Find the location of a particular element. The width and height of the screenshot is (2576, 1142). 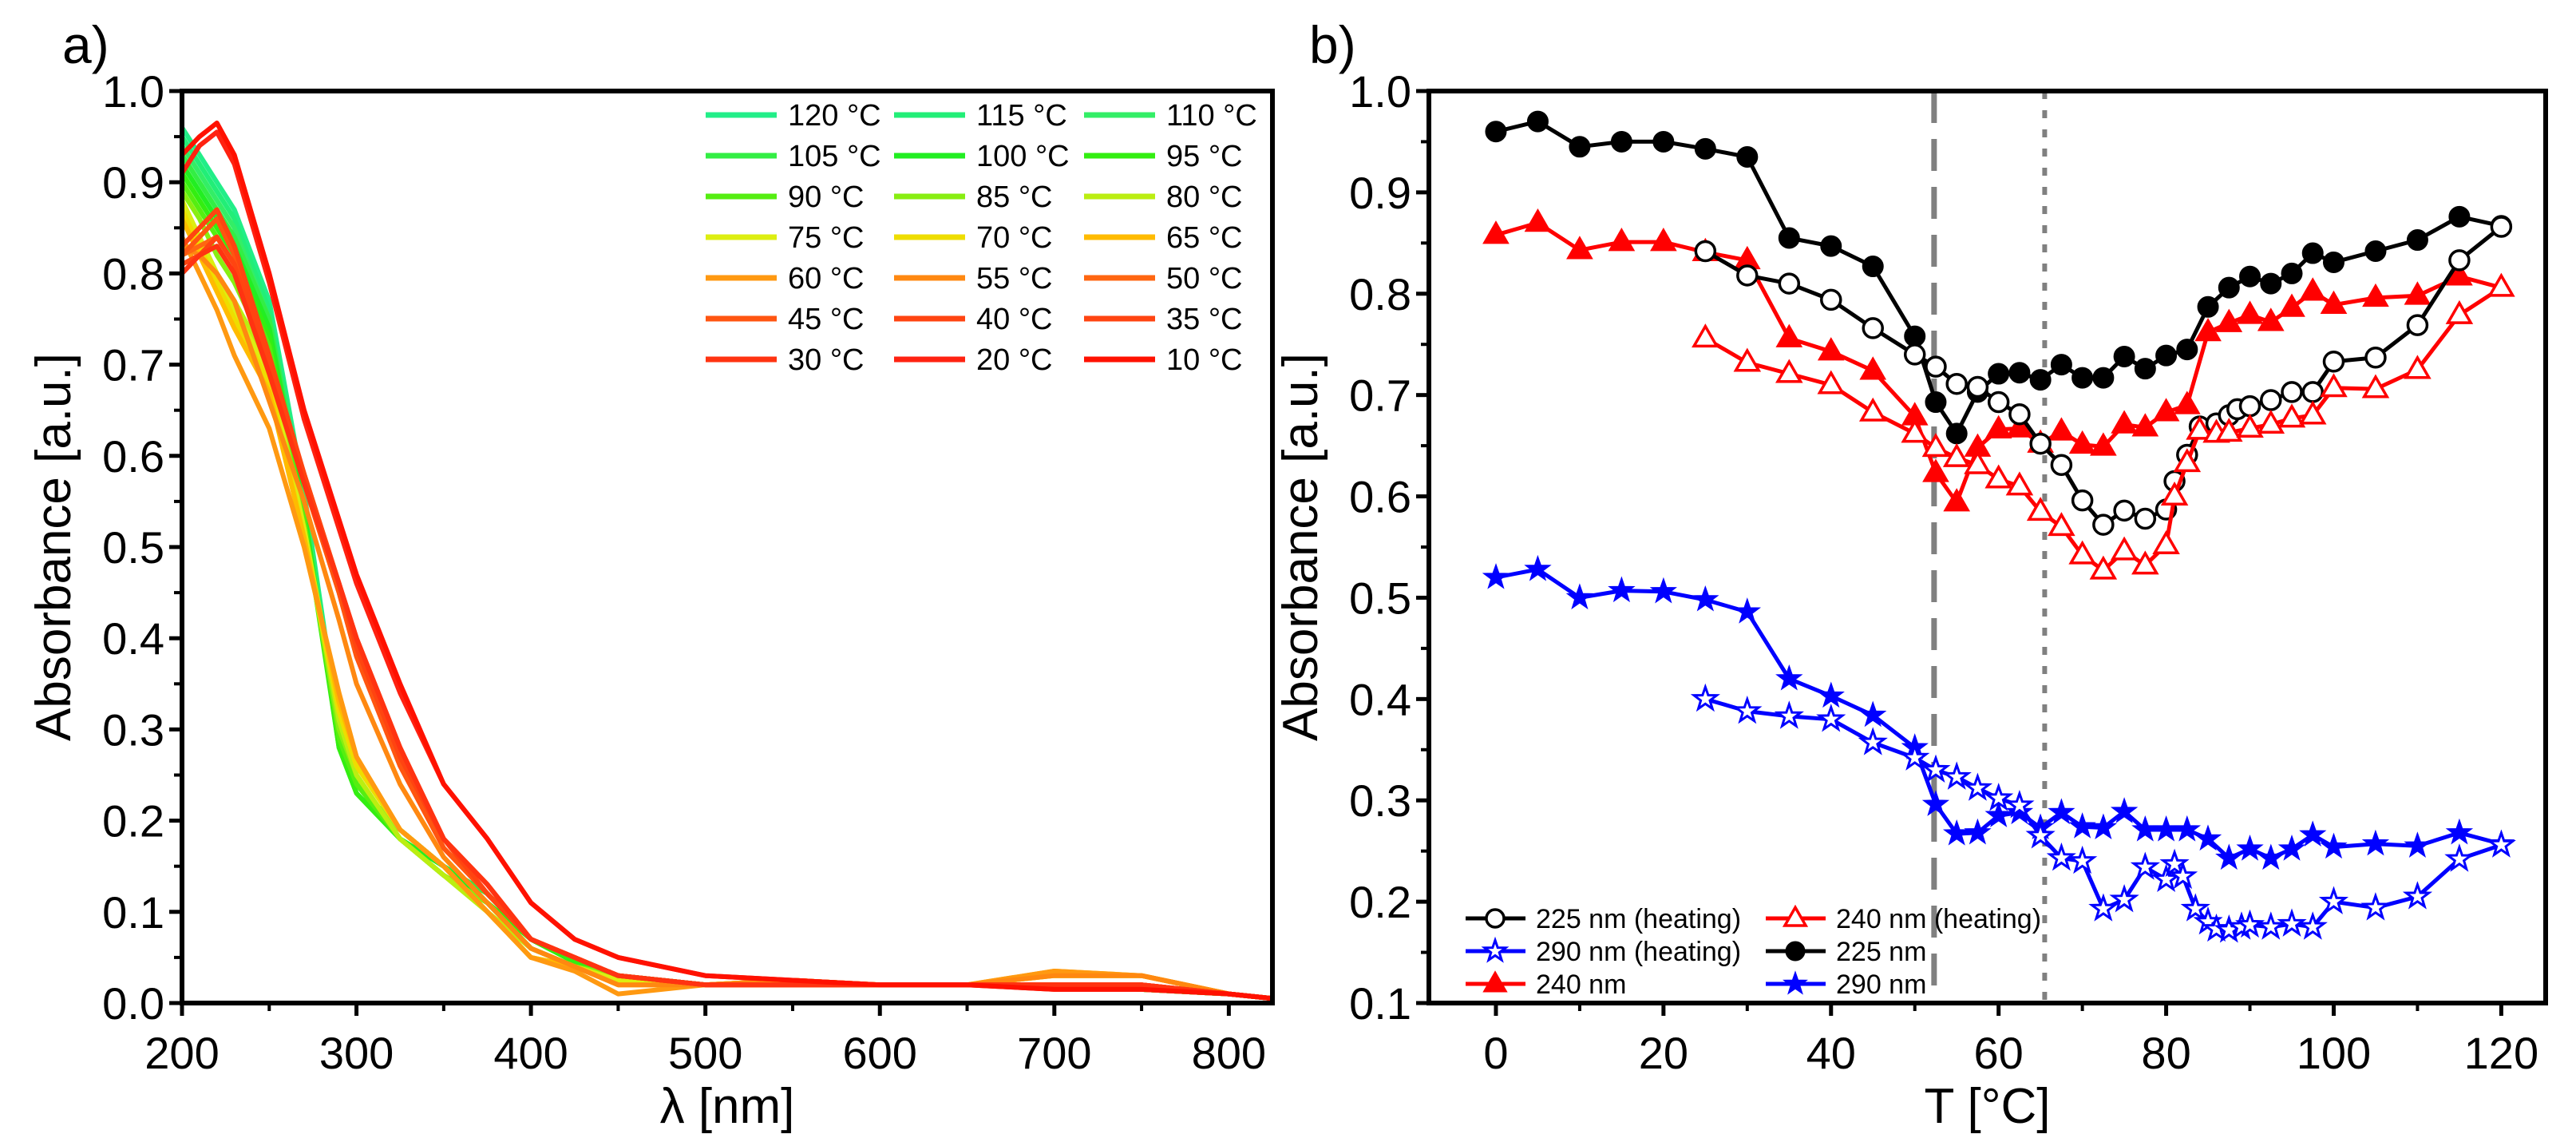

x-tick-label: 80 is located at coordinates (2166, 1053).